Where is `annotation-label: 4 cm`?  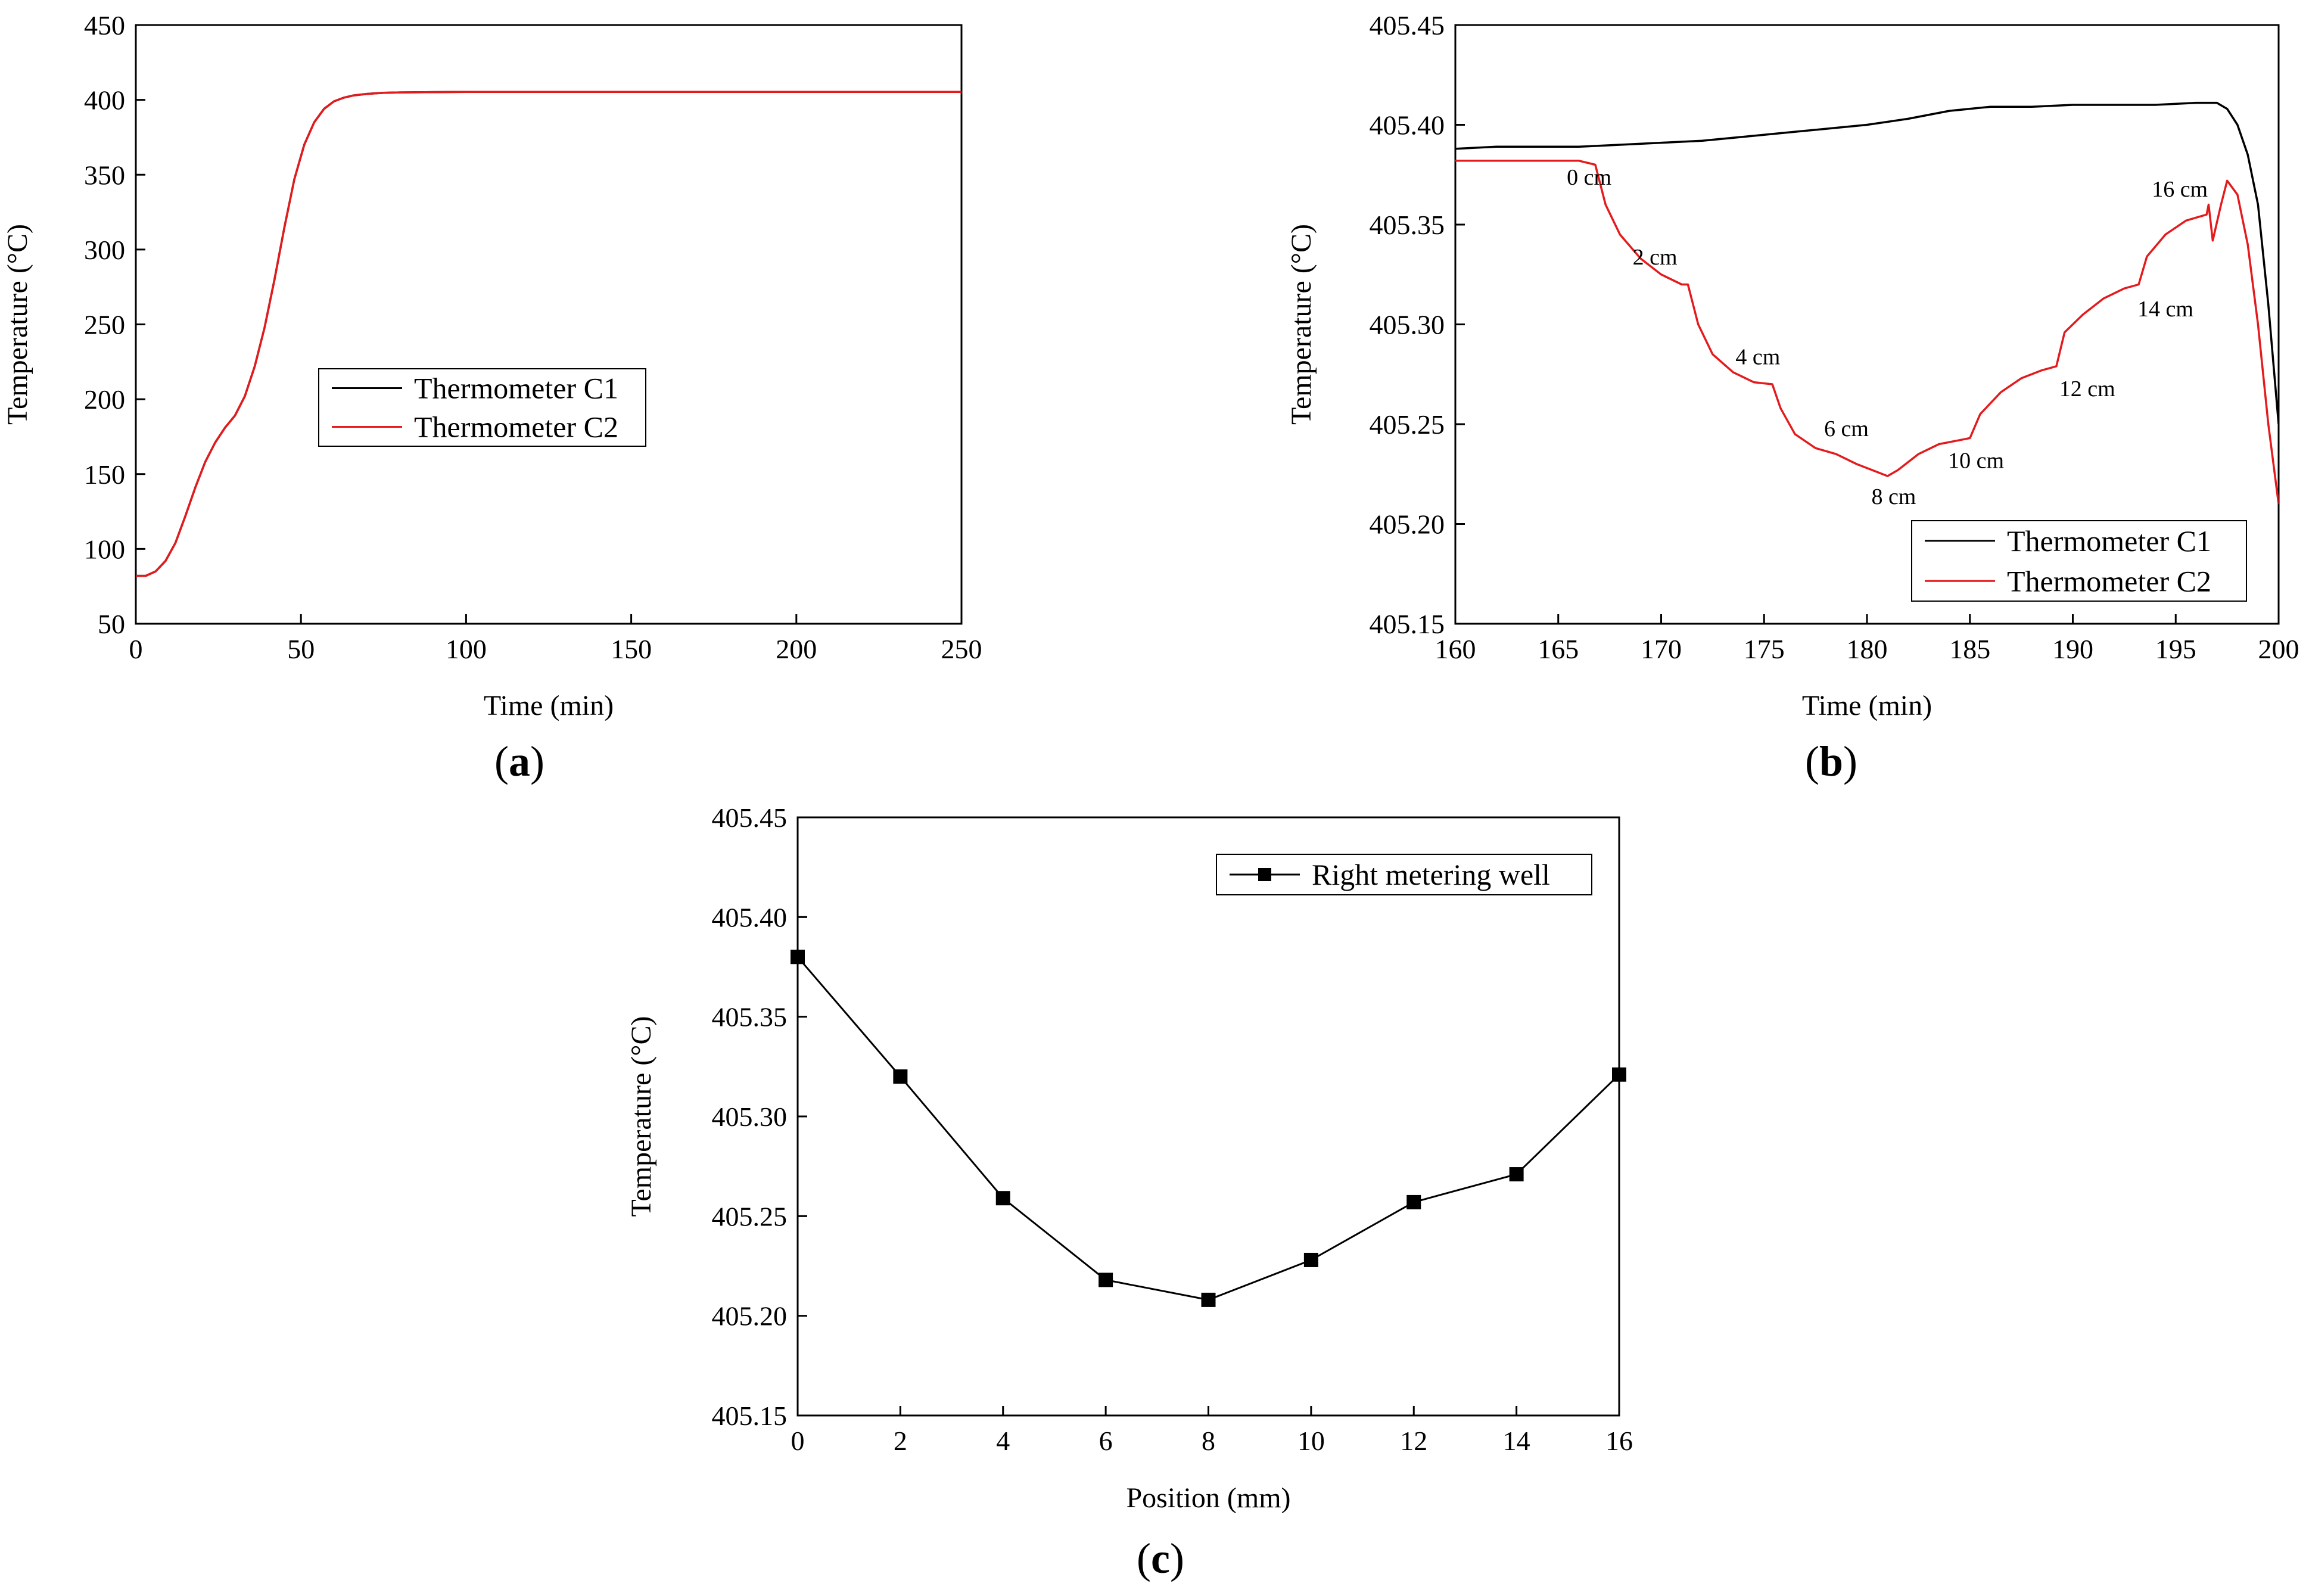 annotation-label: 4 cm is located at coordinates (1757, 357).